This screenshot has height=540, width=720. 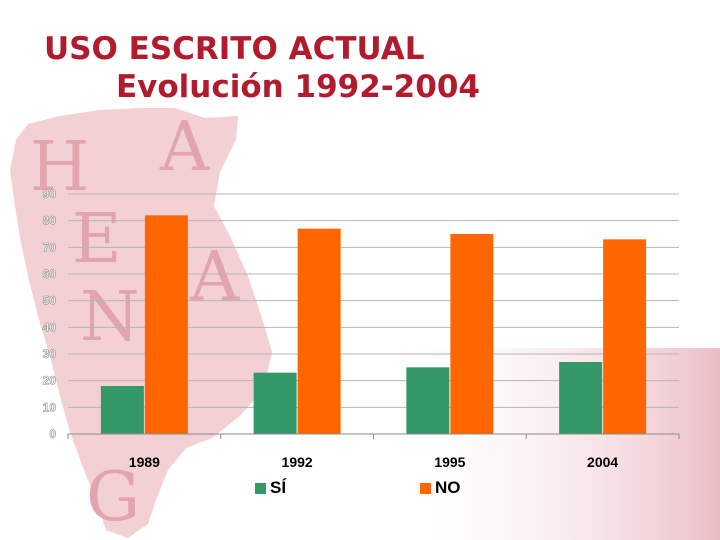 I want to click on x-tick-label: 1992, so click(x=297, y=462).